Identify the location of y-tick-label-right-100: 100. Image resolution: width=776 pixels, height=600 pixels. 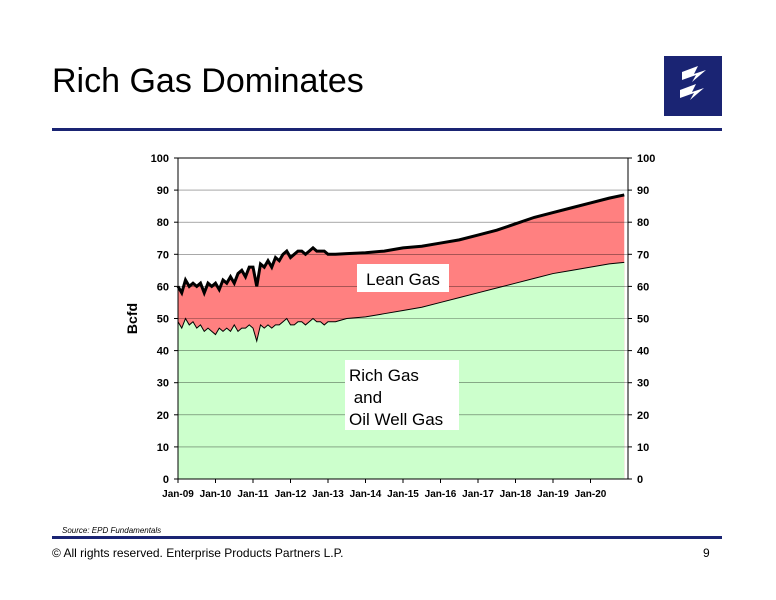
(646, 159).